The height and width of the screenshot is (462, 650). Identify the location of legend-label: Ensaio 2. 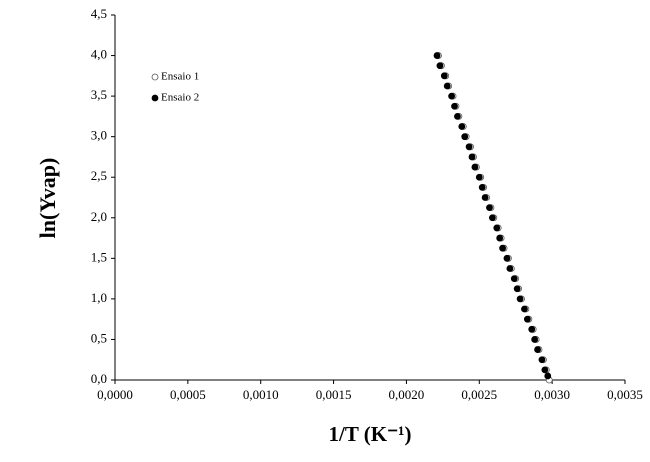
(180, 98).